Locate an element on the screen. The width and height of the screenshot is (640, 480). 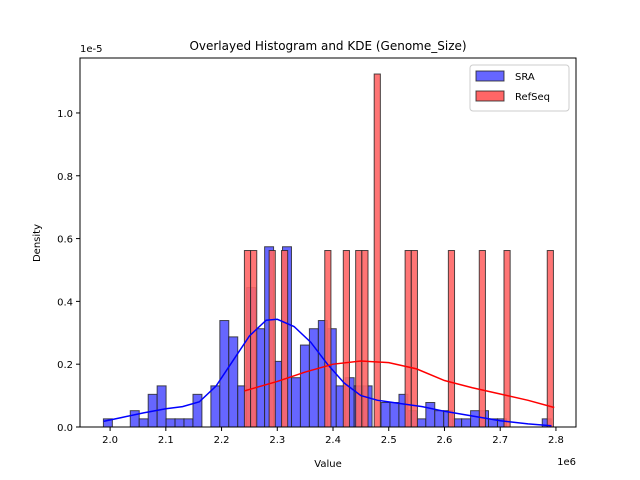
y-tick-label: 0.2 is located at coordinates (65, 365).